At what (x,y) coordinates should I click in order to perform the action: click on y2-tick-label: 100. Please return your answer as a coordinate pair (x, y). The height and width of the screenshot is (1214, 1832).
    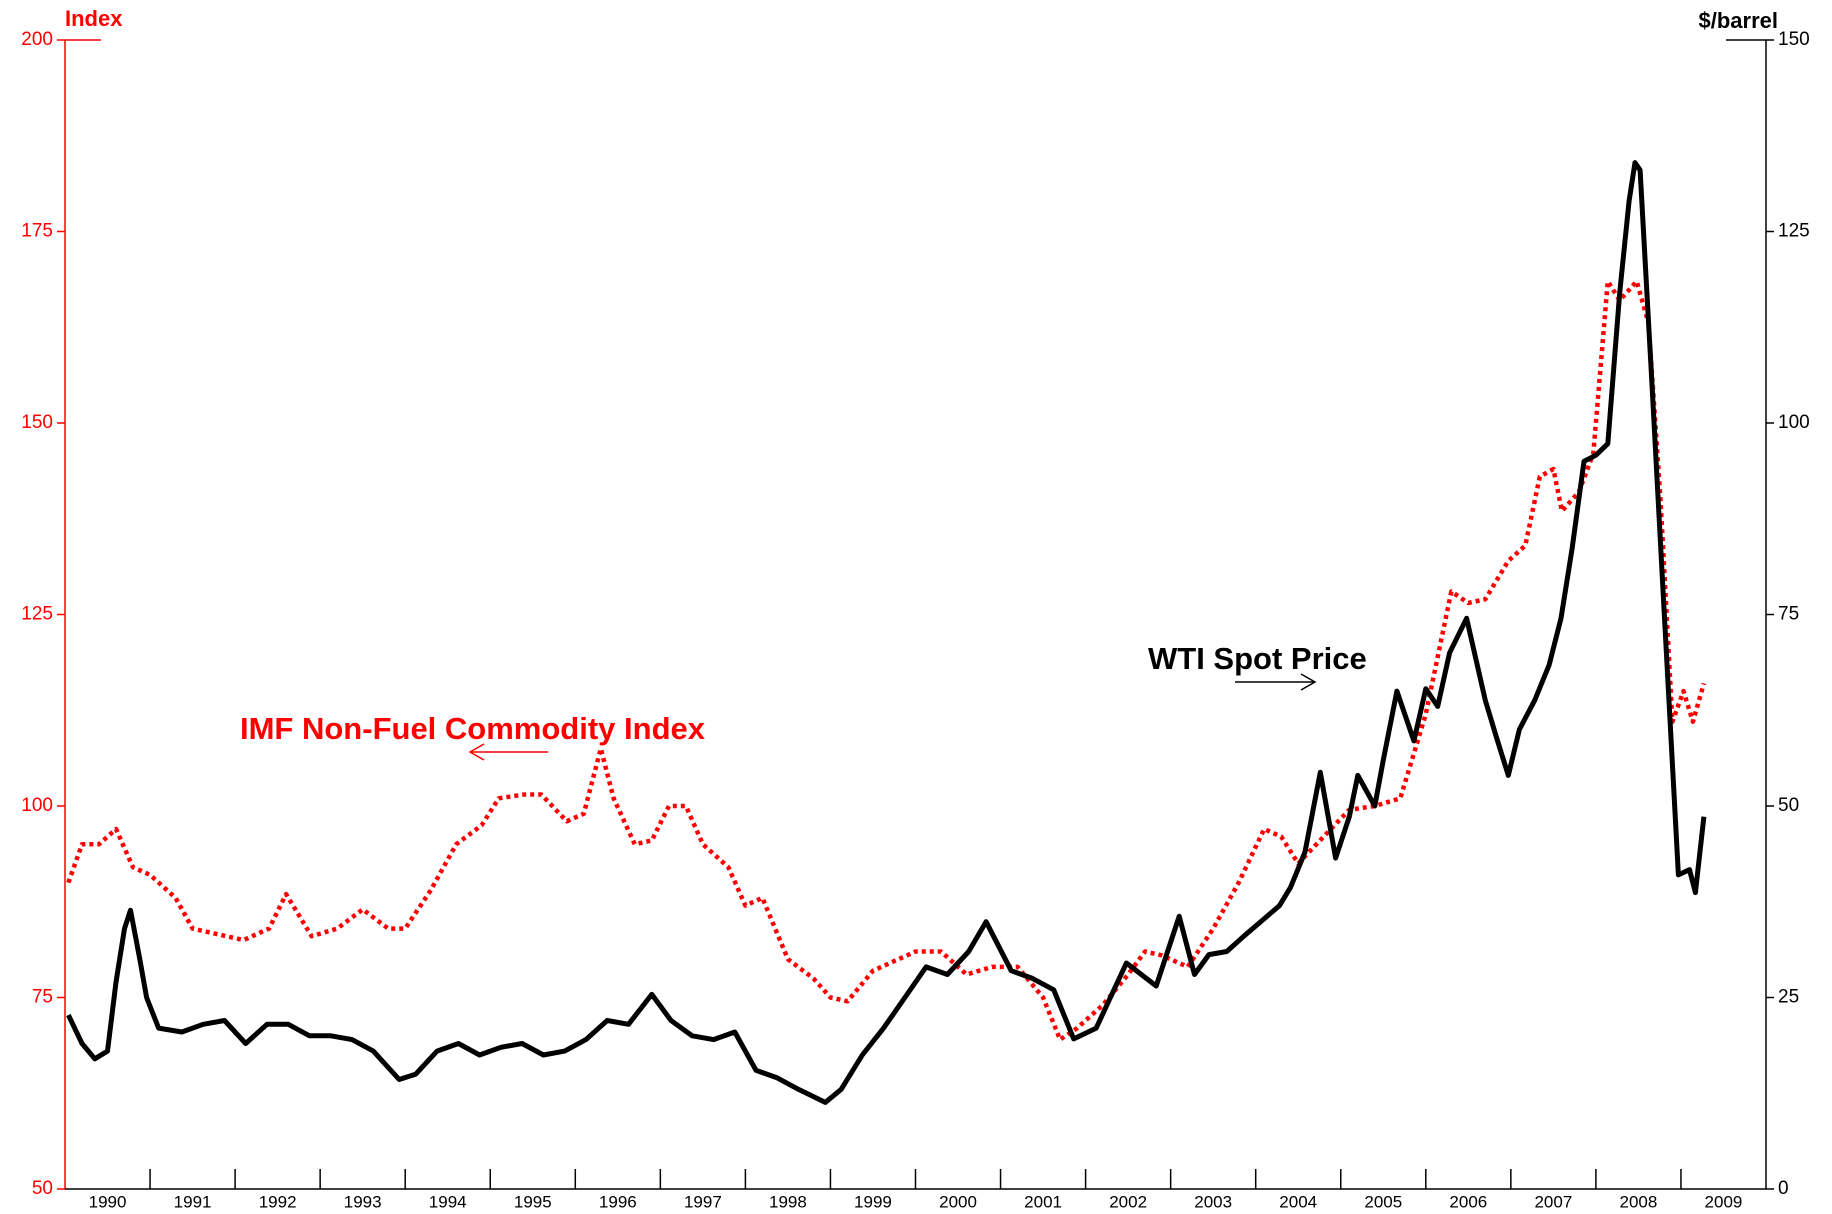
    Looking at the image, I should click on (1794, 422).